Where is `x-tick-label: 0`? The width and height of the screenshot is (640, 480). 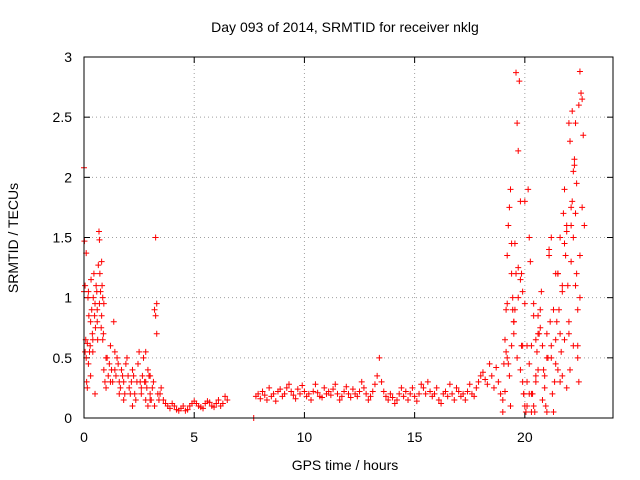
x-tick-label: 0 is located at coordinates (84, 437).